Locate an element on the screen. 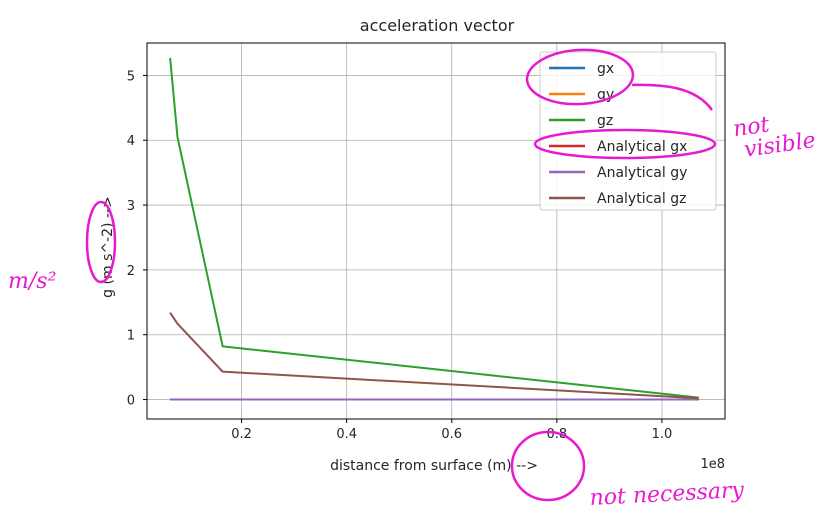 Image resolution: width=825 pixels, height=519 pixels. xlabel-arrow-circle is located at coordinates (548, 466).